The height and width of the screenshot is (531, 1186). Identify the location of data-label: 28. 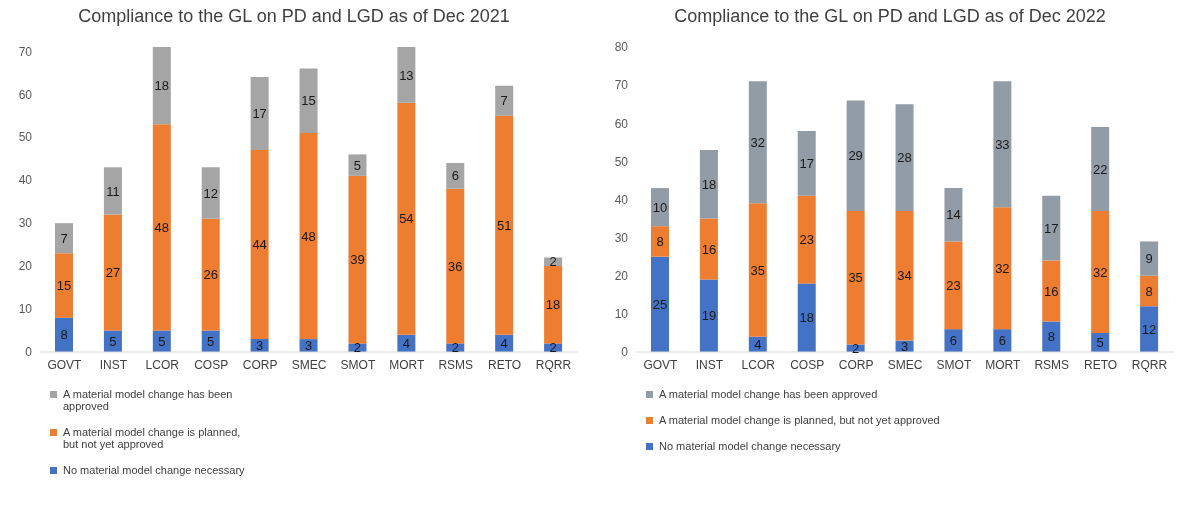
(904, 158).